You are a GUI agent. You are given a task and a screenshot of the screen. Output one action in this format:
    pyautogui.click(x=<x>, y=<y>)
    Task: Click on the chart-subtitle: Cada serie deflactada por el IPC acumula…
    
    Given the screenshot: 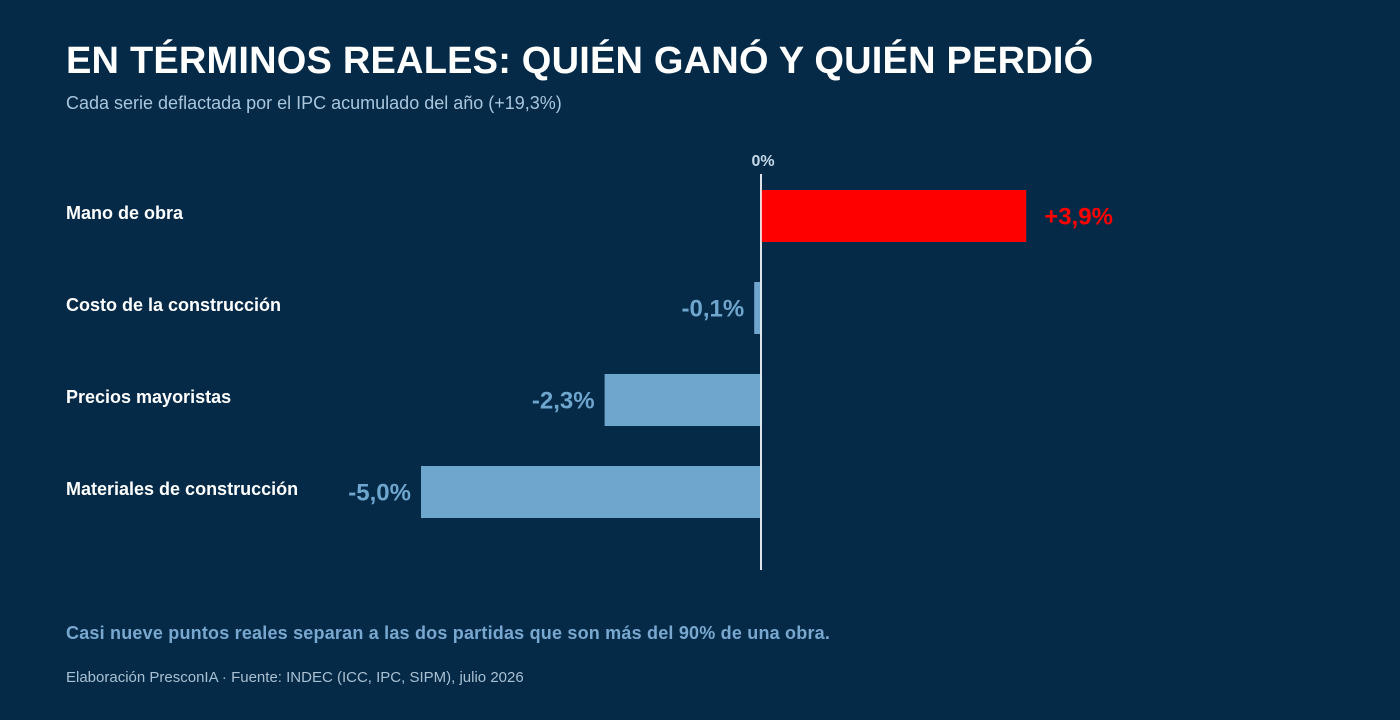 What is the action you would take?
    pyautogui.click(x=314, y=103)
    